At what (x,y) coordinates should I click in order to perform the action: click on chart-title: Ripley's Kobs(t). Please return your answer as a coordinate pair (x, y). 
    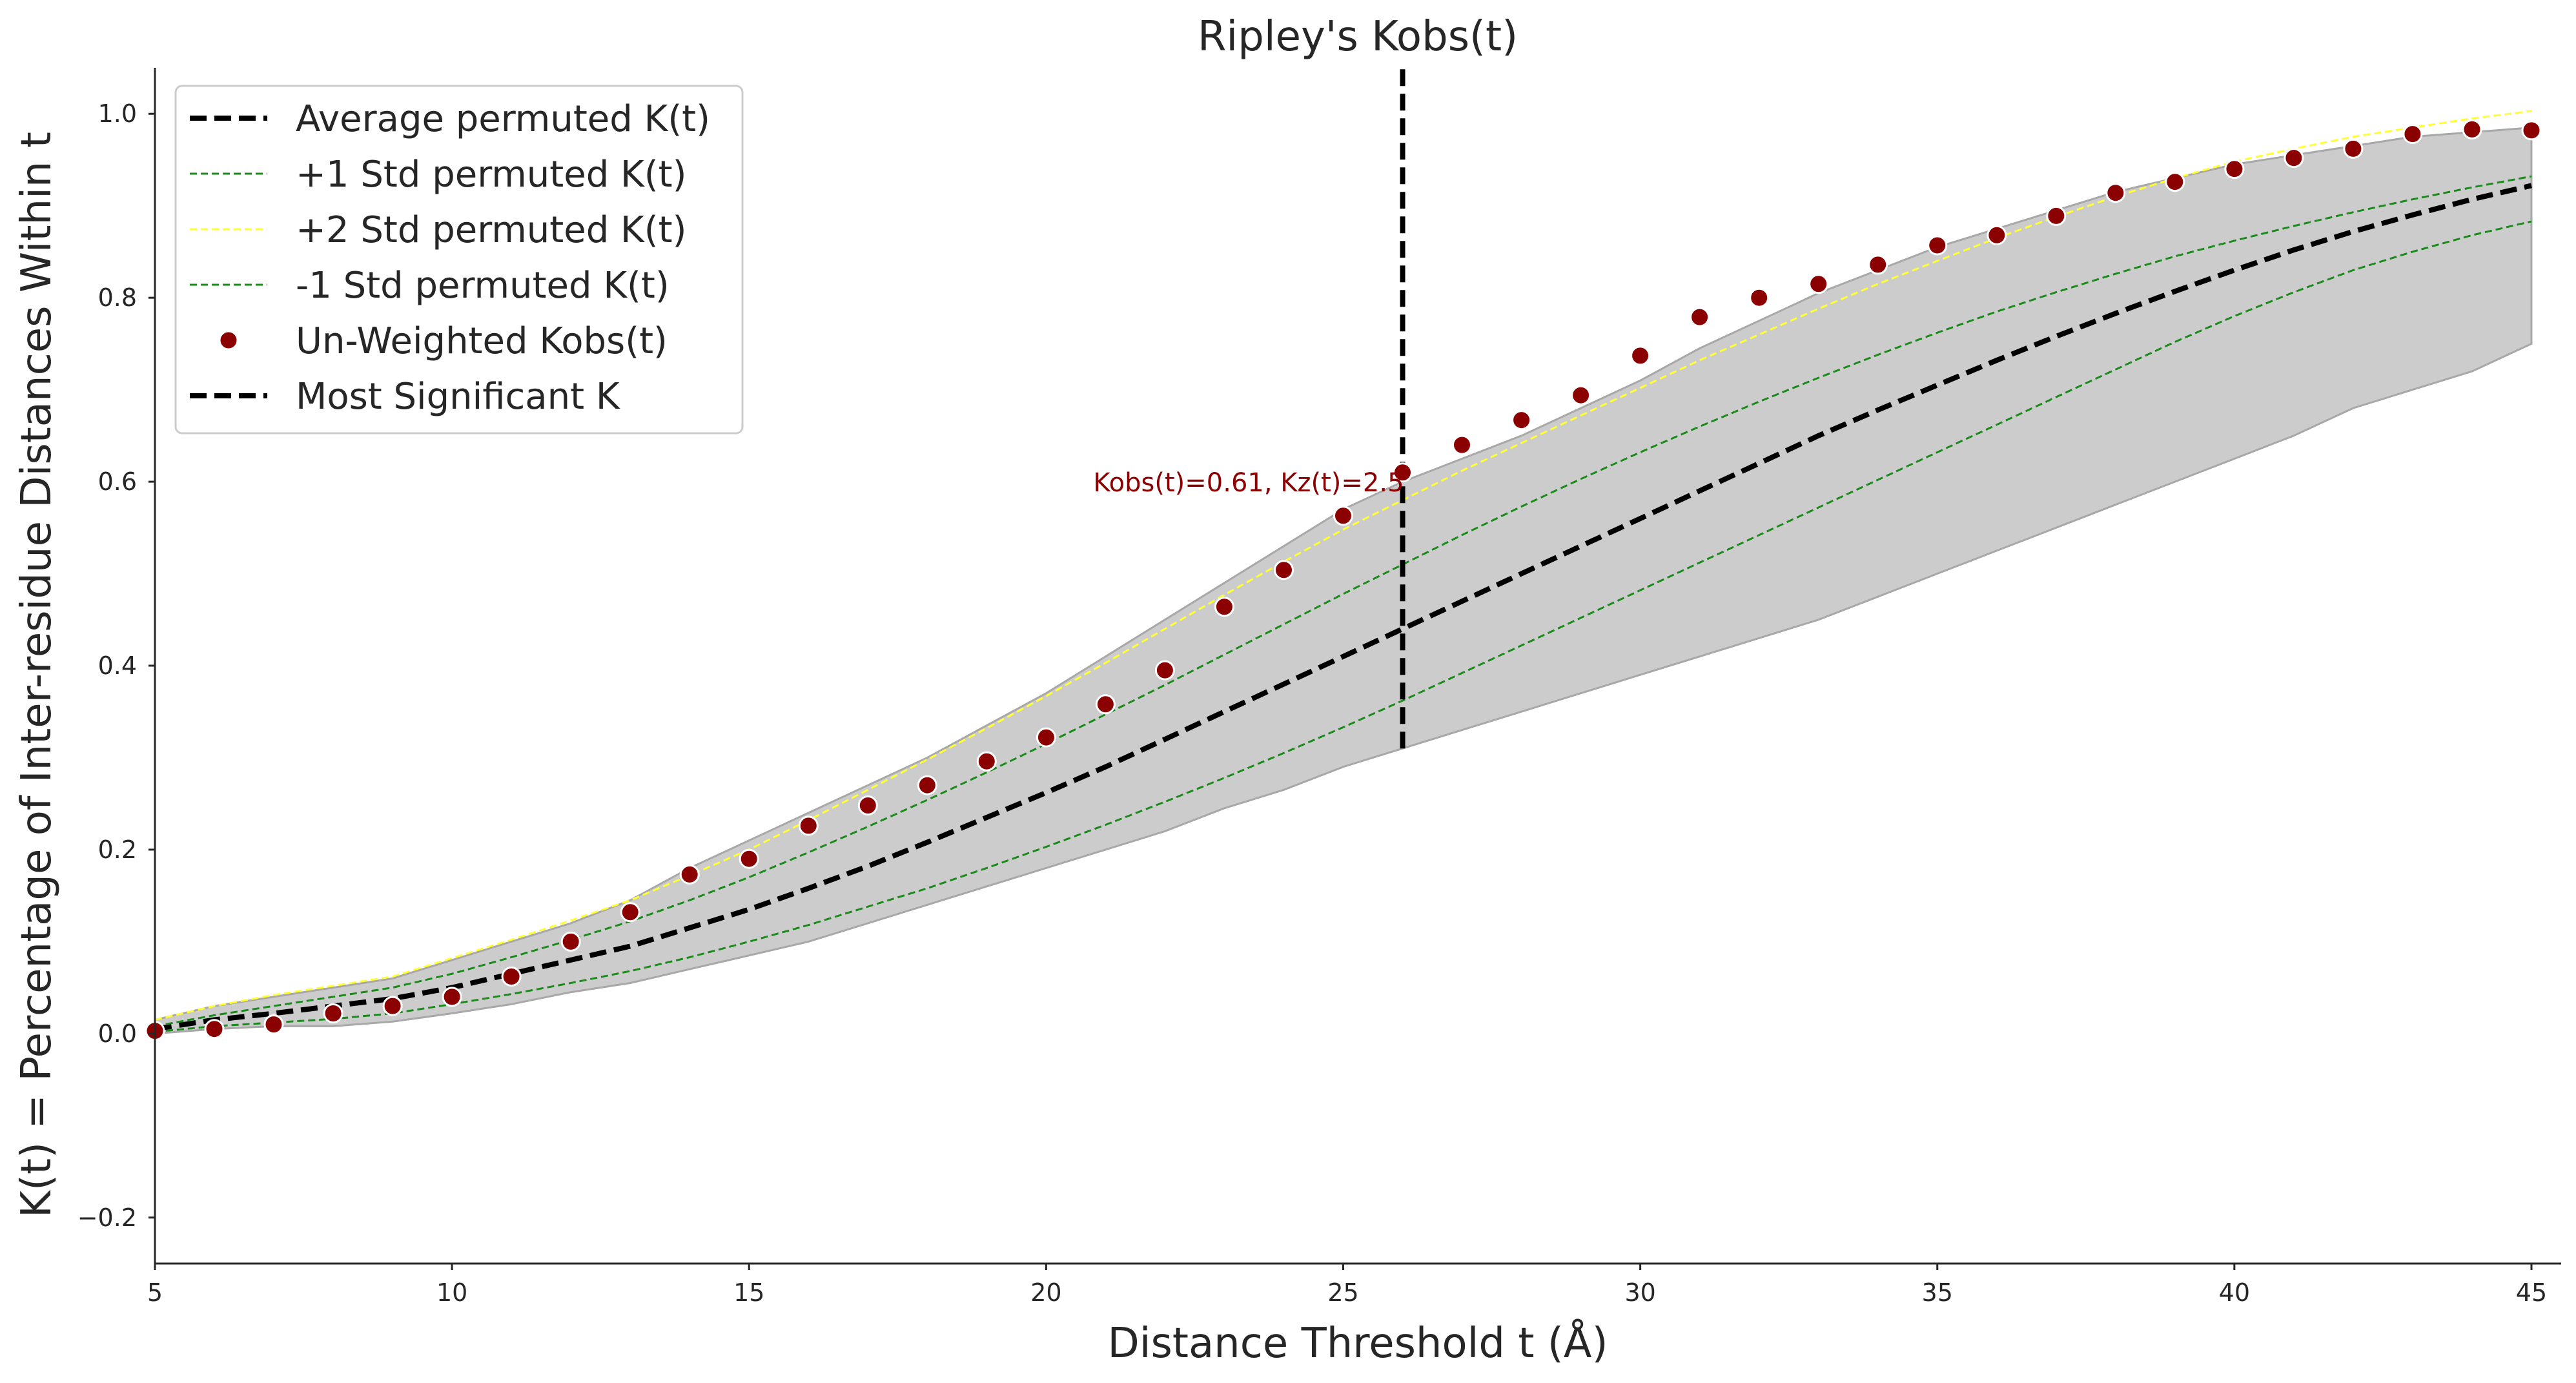
    Looking at the image, I should click on (1358, 37).